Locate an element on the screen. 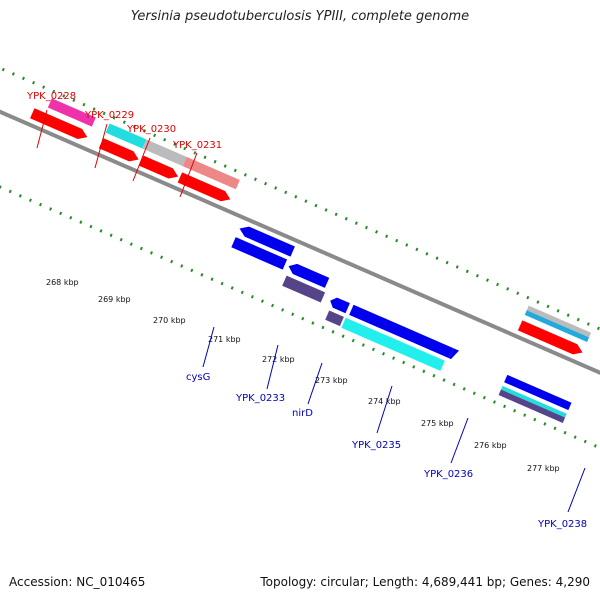  tick-label-273: 273 kbp is located at coordinates (331, 380).